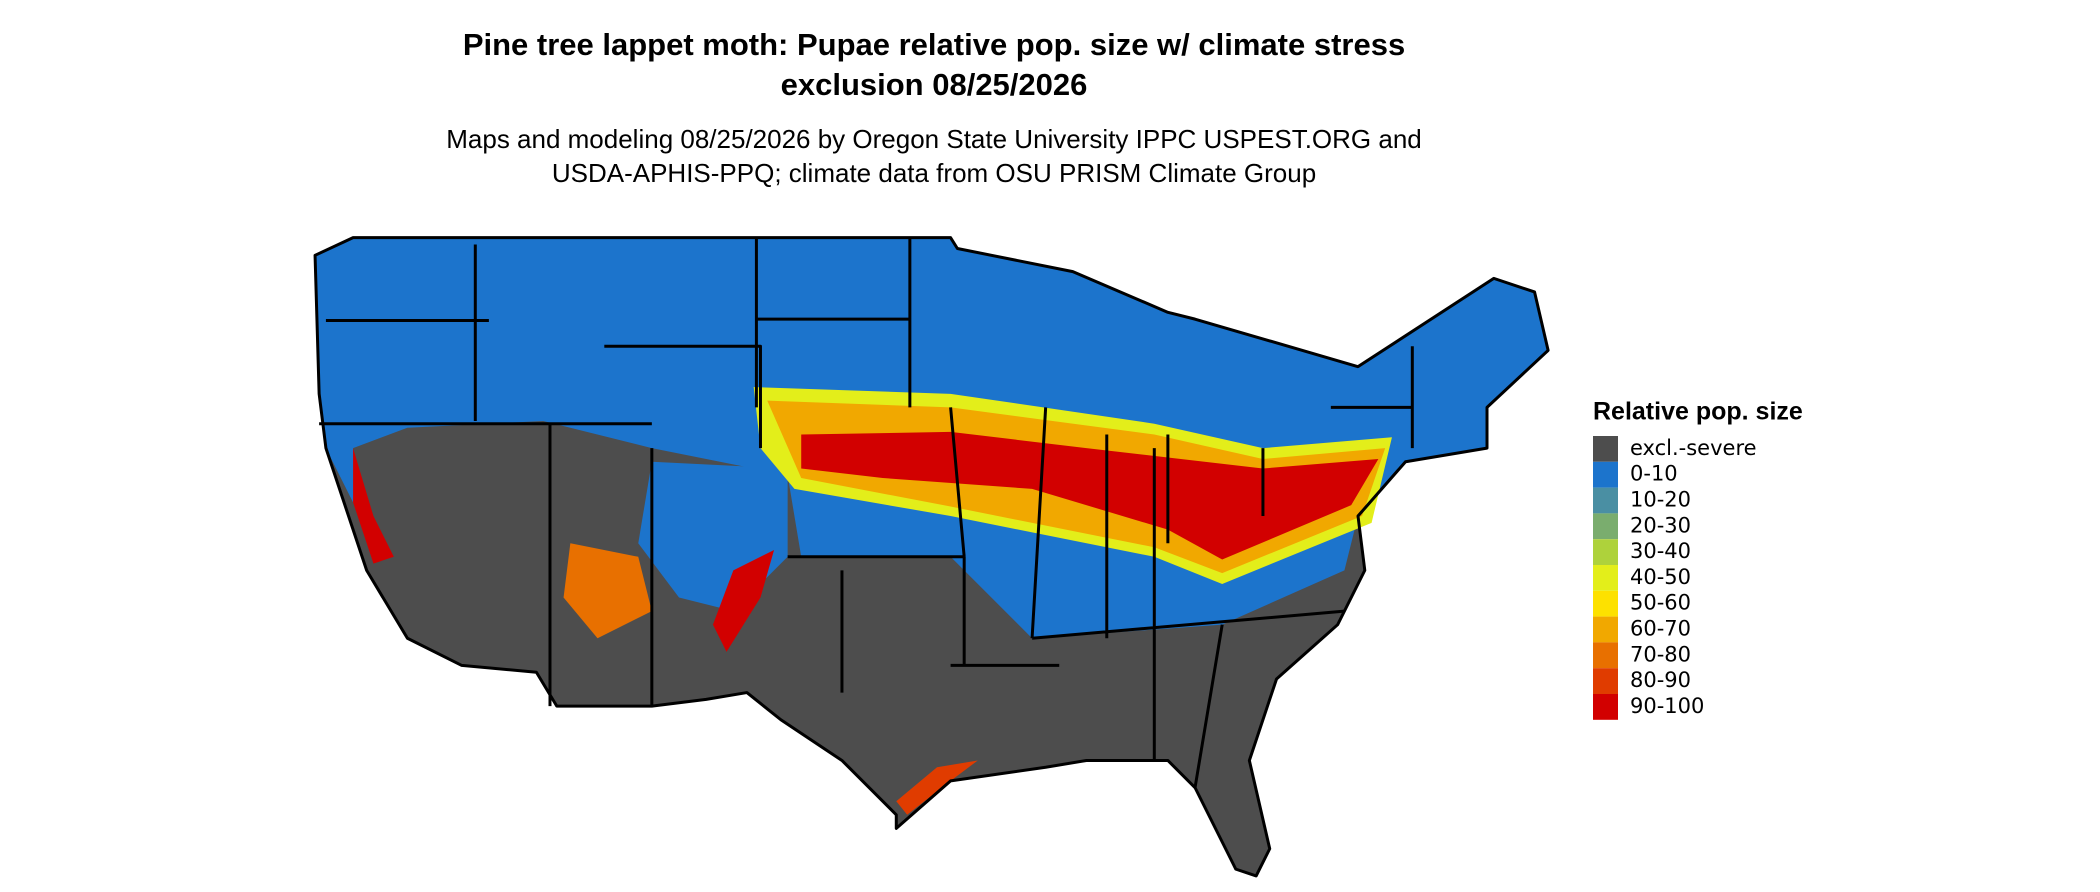  Describe the element at coordinates (1660, 577) in the screenshot. I see `legend-label: 40-50` at that location.